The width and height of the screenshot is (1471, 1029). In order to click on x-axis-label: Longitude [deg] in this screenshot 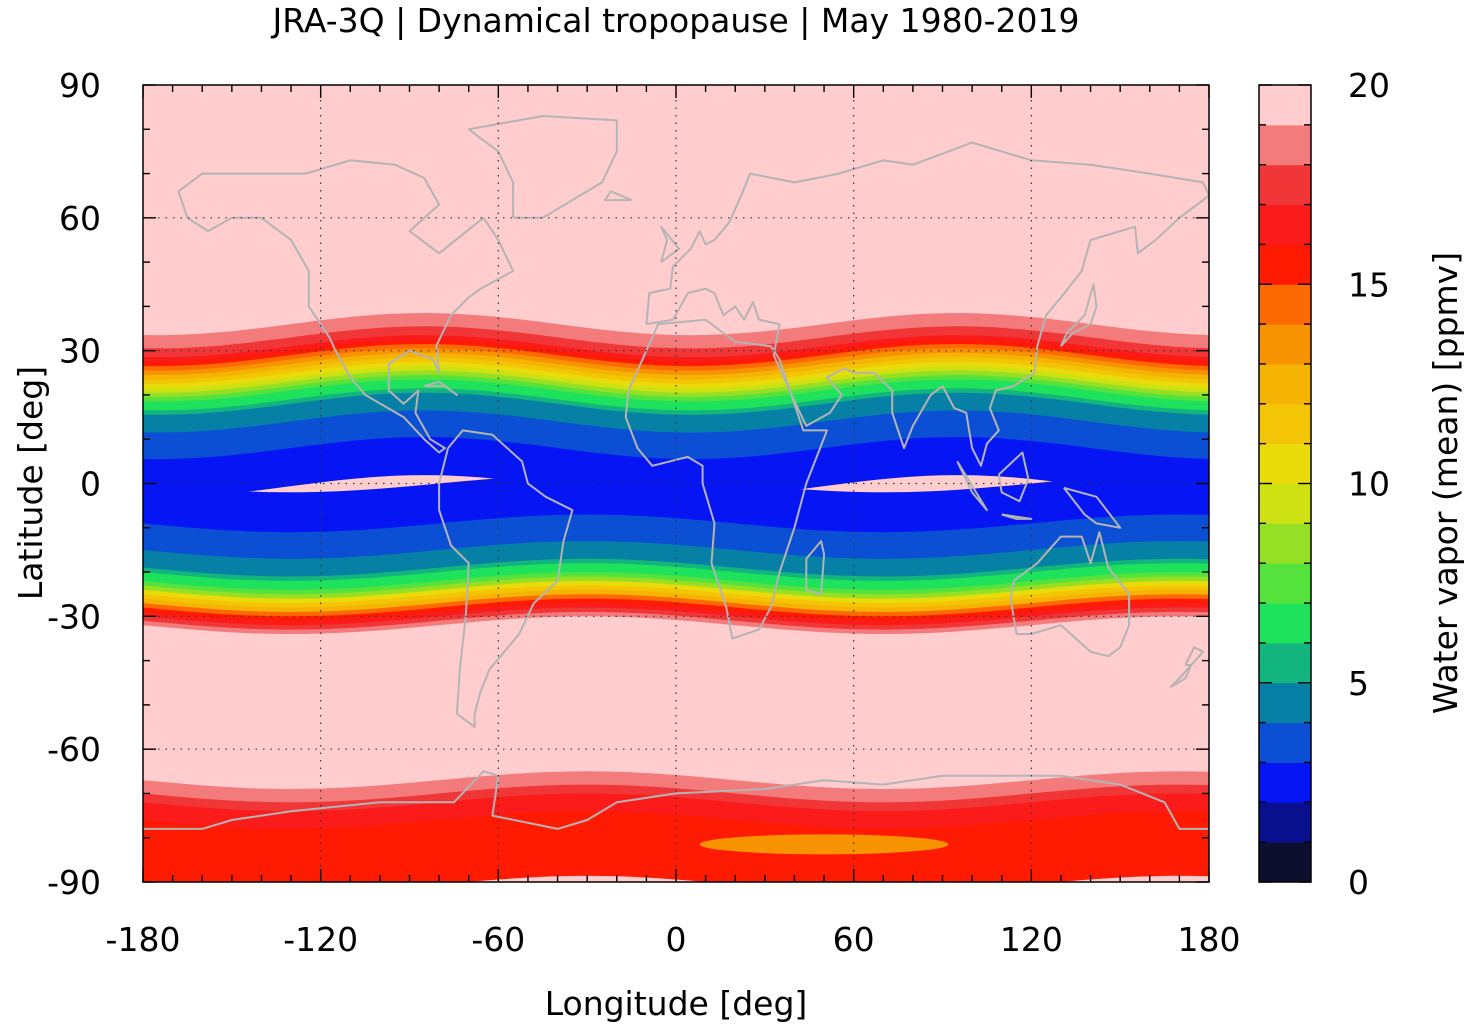, I will do `click(676, 1003)`.